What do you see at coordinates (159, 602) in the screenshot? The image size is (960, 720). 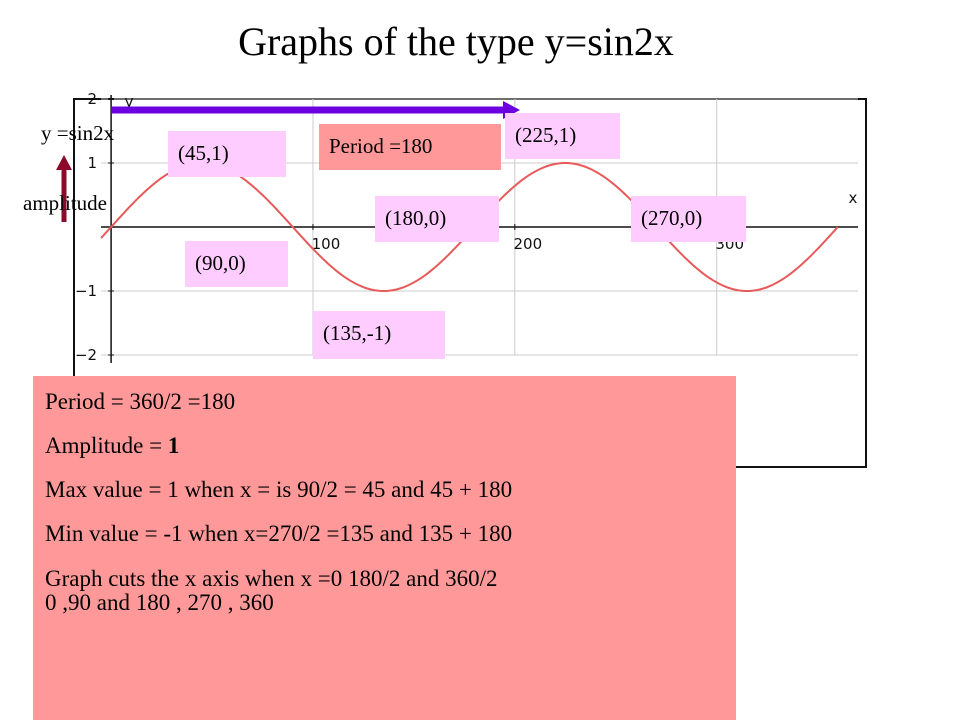 I see `x-intercepts-values: 0 ,90 and 180 , 270 , 360` at bounding box center [159, 602].